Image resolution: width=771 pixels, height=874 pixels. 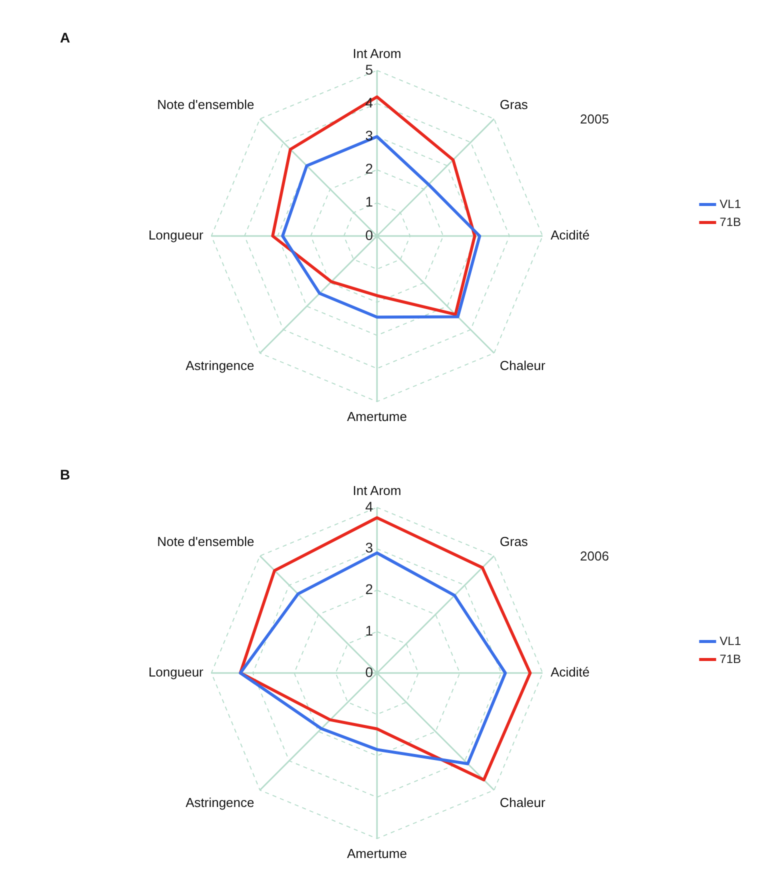 What do you see at coordinates (594, 556) in the screenshot?
I see `text: 2006` at bounding box center [594, 556].